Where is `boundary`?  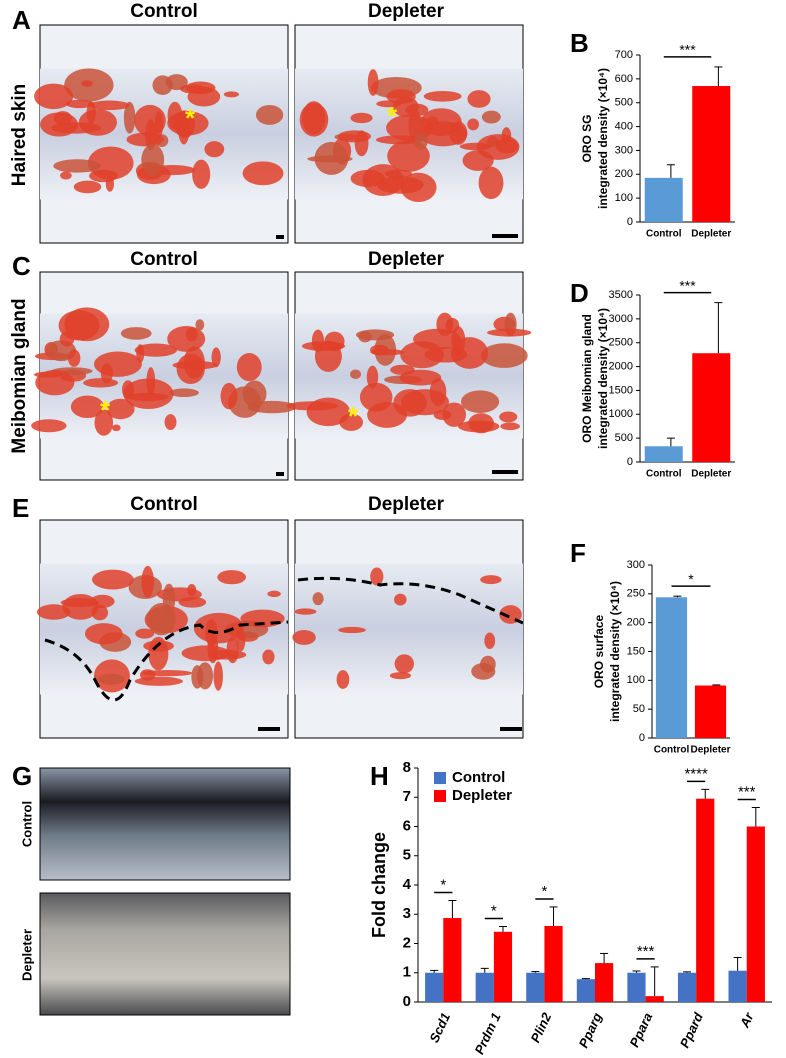
boundary is located at coordinates (410, 600).